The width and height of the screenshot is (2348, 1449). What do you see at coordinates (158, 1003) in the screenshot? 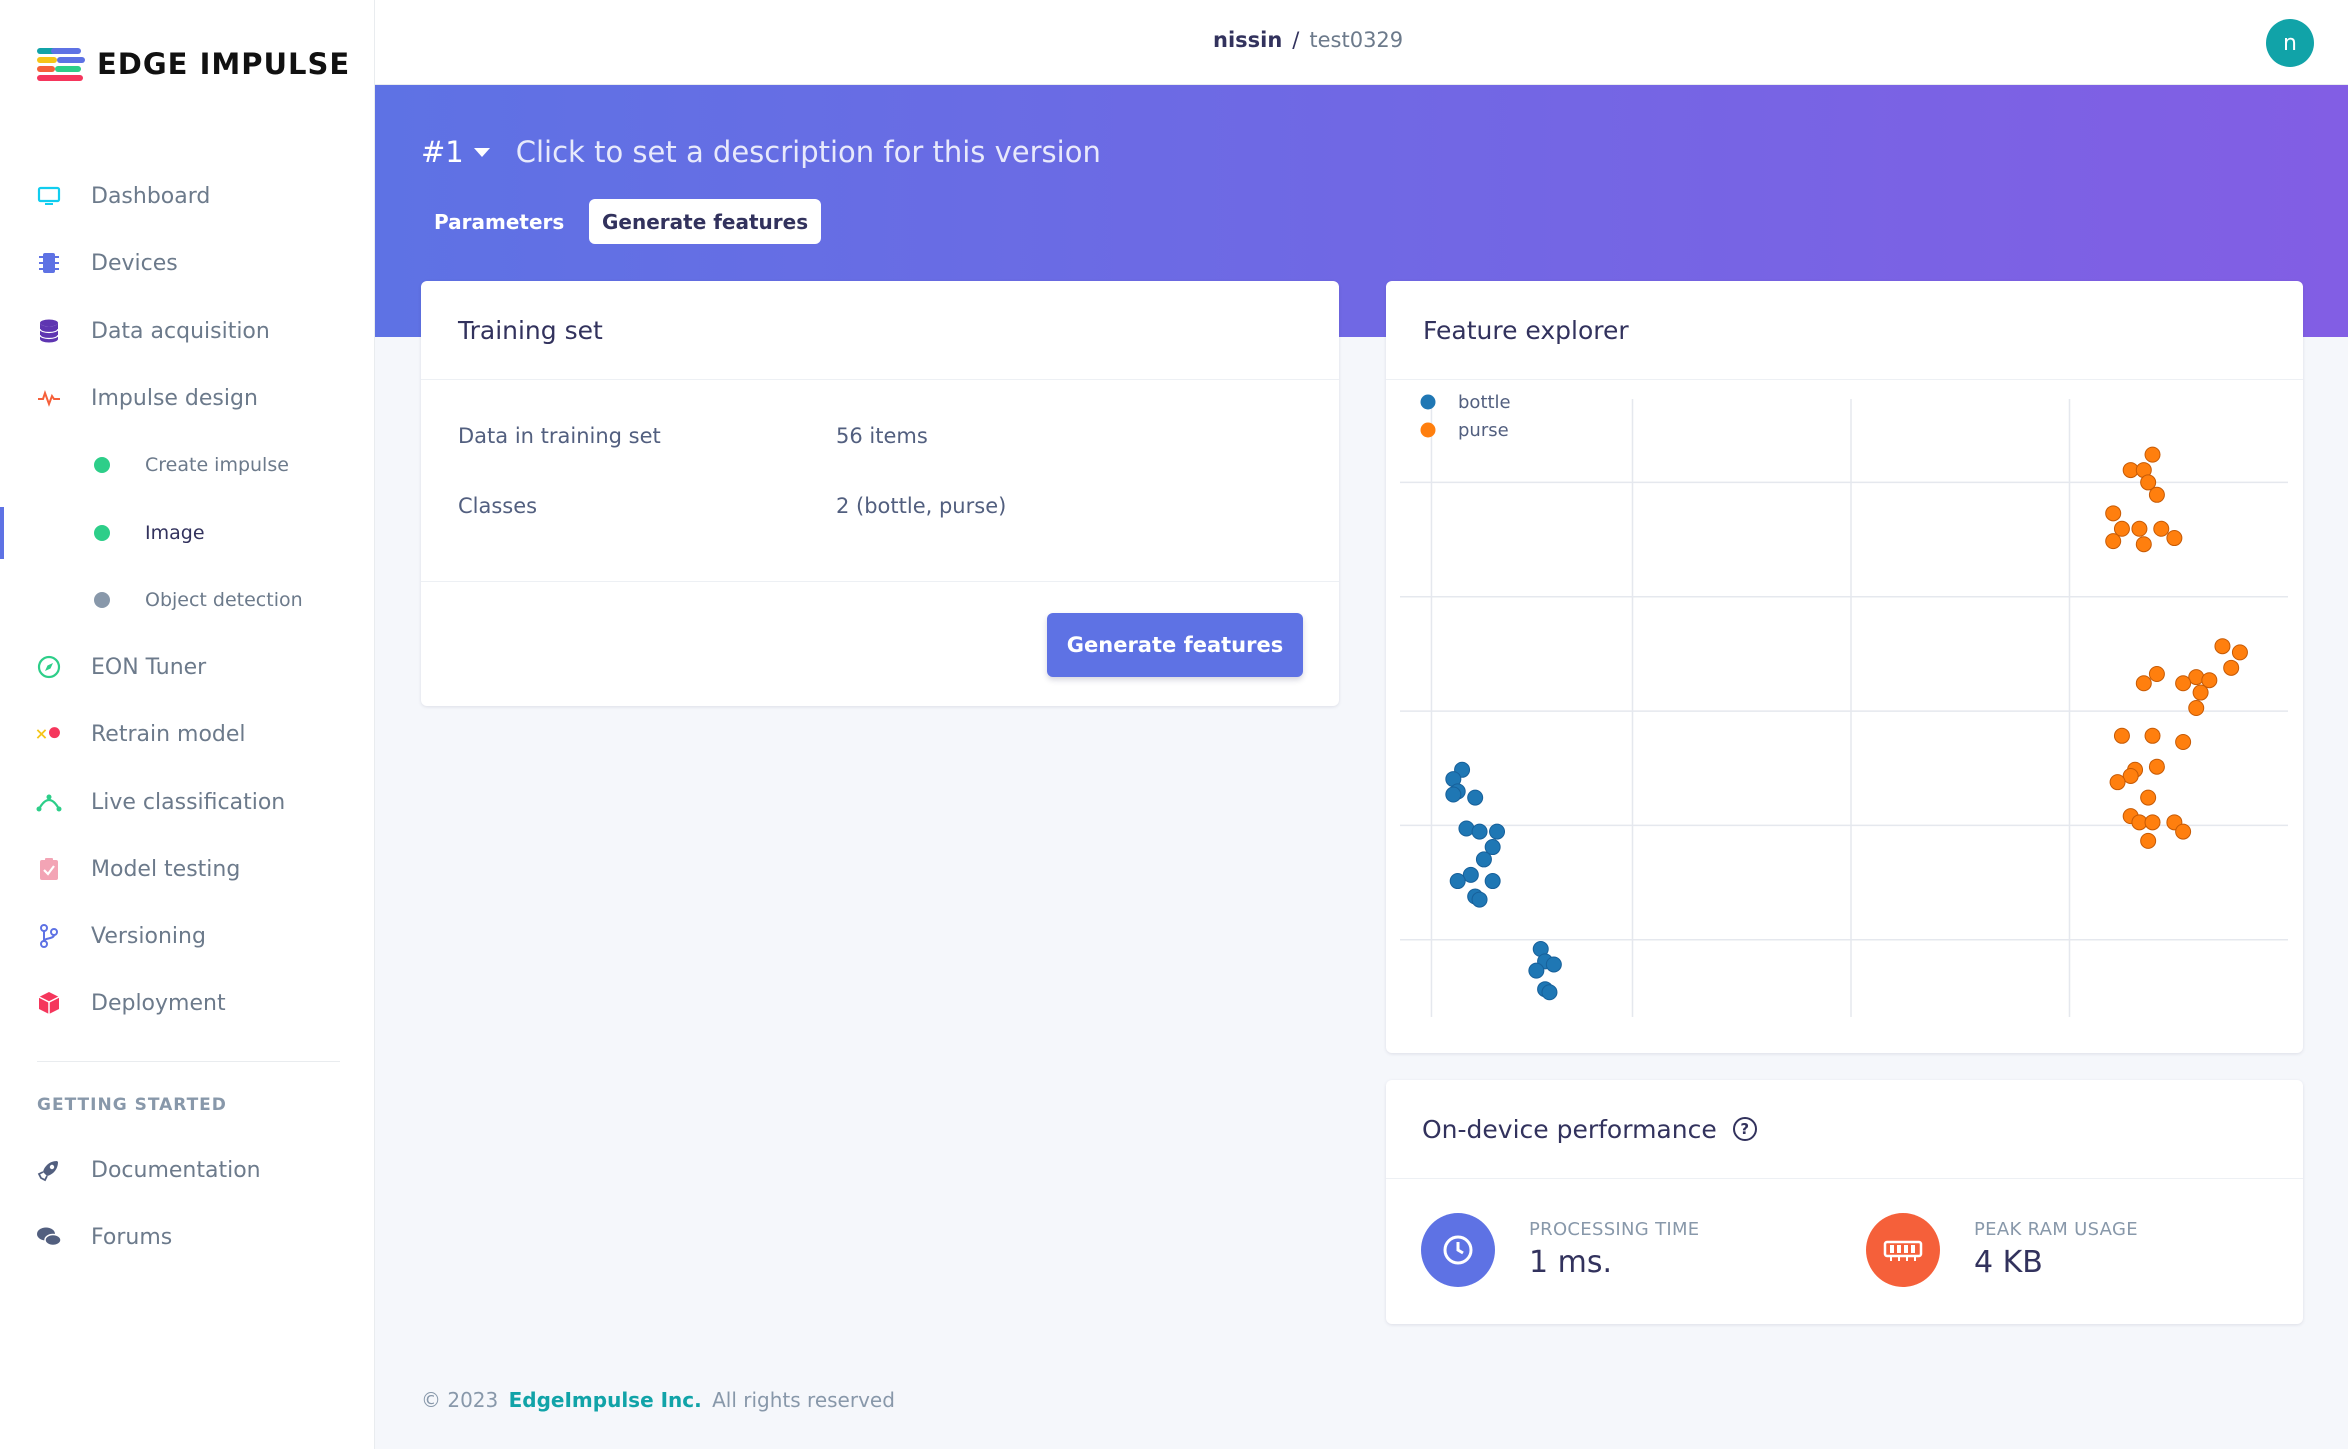
I see `sidebar-item-label: Deployment` at bounding box center [158, 1003].